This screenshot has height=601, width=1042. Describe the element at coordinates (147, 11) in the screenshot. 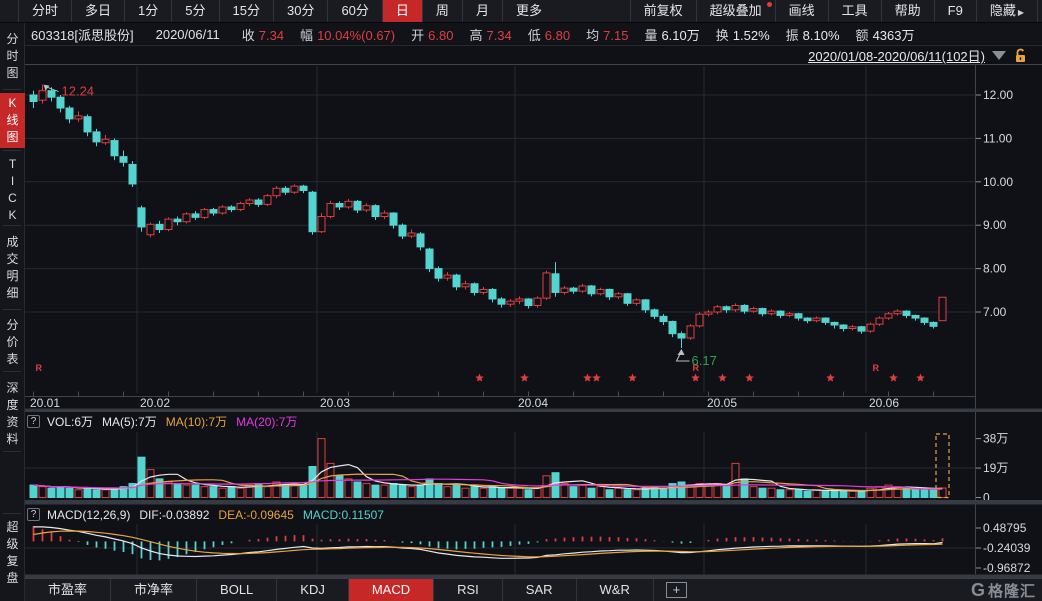

I see `toolbar-item-period-1min: 1分` at that location.